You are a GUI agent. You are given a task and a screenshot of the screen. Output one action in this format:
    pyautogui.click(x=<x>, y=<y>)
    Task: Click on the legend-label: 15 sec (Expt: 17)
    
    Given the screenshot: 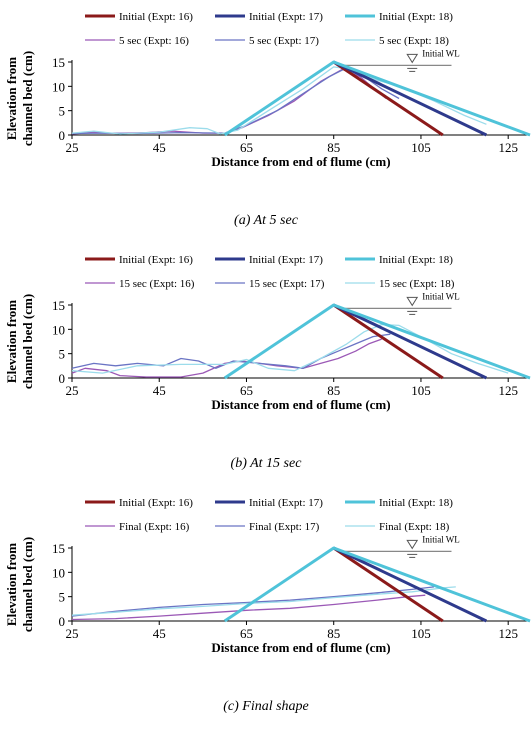 What is the action you would take?
    pyautogui.click(x=287, y=284)
    